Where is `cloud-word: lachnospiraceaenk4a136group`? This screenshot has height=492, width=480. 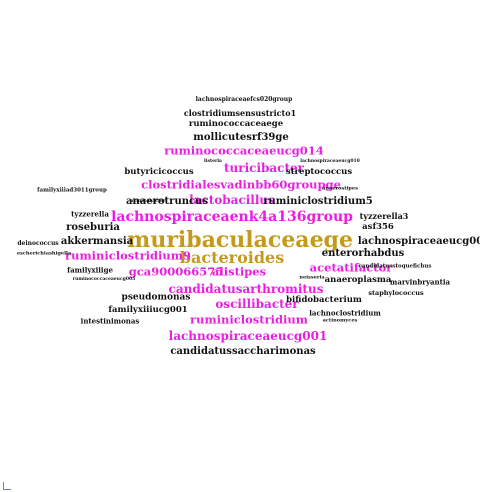
cloud-word: lachnospiraceaenk4a136group is located at coordinates (232, 217).